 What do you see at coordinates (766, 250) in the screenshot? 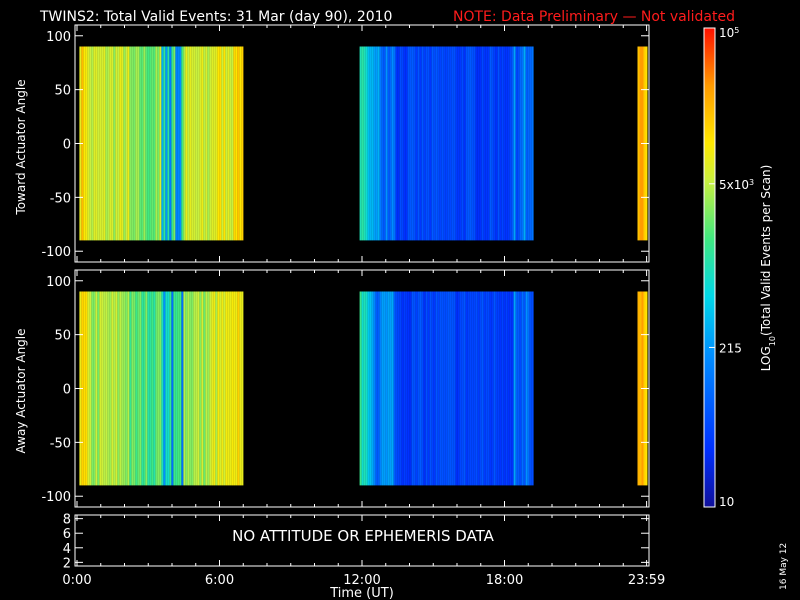
I see `colorbar-label-rest: (Total Valid Events per Scan)` at bounding box center [766, 250].